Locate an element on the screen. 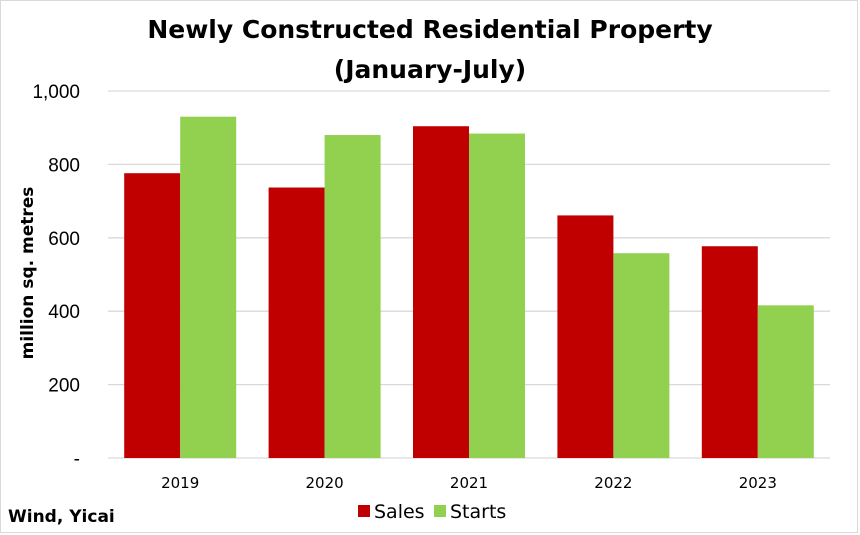 This screenshot has width=860, height=535. bar-sales-2019 is located at coordinates (152, 315).